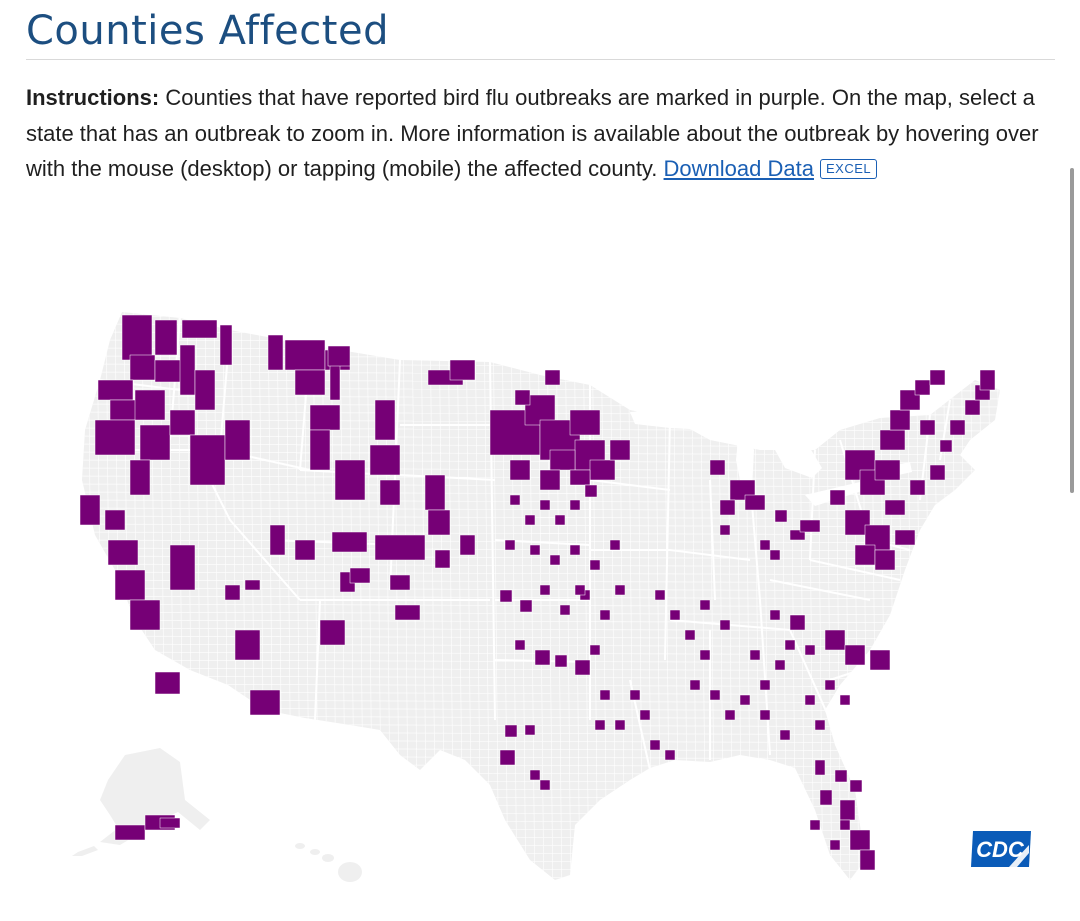  Describe the element at coordinates (93, 97) in the screenshot. I see `instructions-label: Instructions:` at that location.